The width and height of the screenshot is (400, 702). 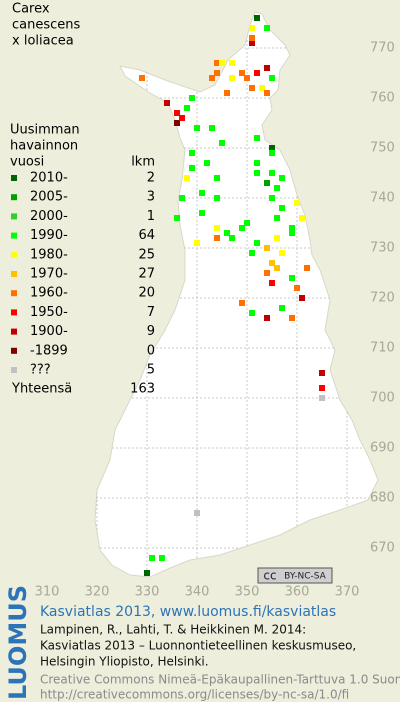 I want to click on citation: Helsingin Yliopisto, Helsinki., so click(x=124, y=662).